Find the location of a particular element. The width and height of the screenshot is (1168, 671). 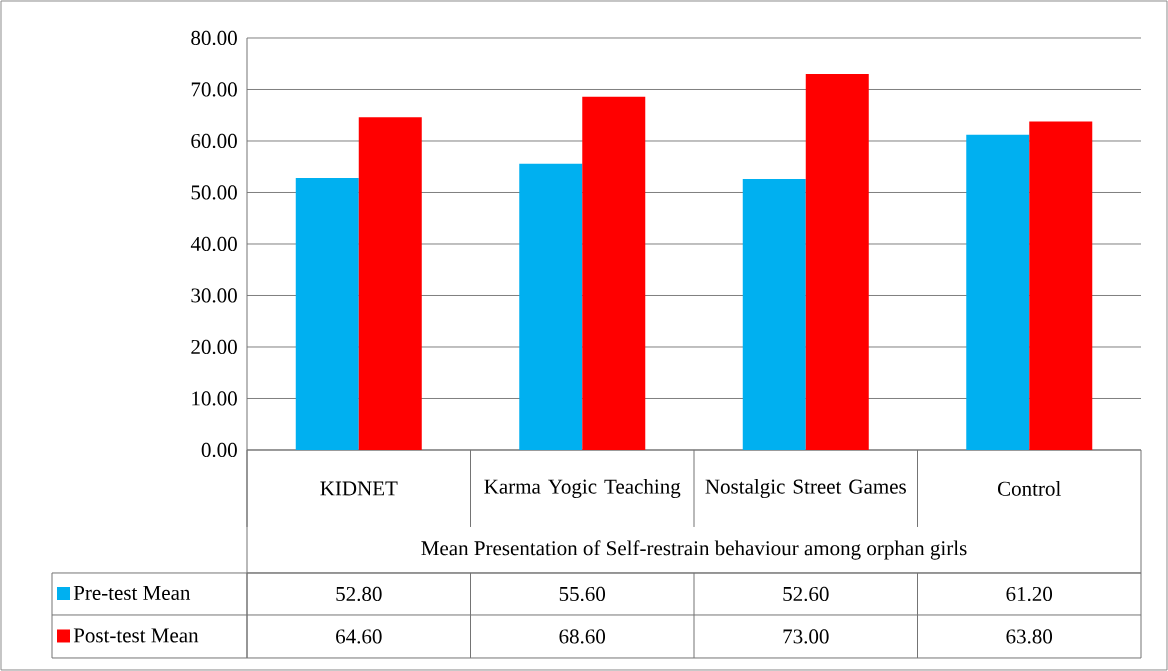

data-label: 73.00 is located at coordinates (806, 636).